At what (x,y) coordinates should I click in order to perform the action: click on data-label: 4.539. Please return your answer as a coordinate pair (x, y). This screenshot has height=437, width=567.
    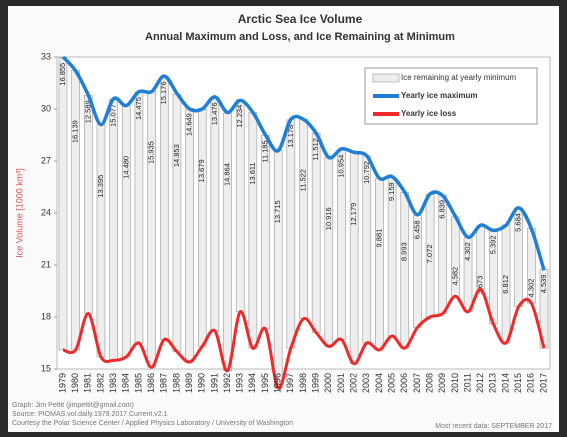
    Looking at the image, I should click on (543, 284).